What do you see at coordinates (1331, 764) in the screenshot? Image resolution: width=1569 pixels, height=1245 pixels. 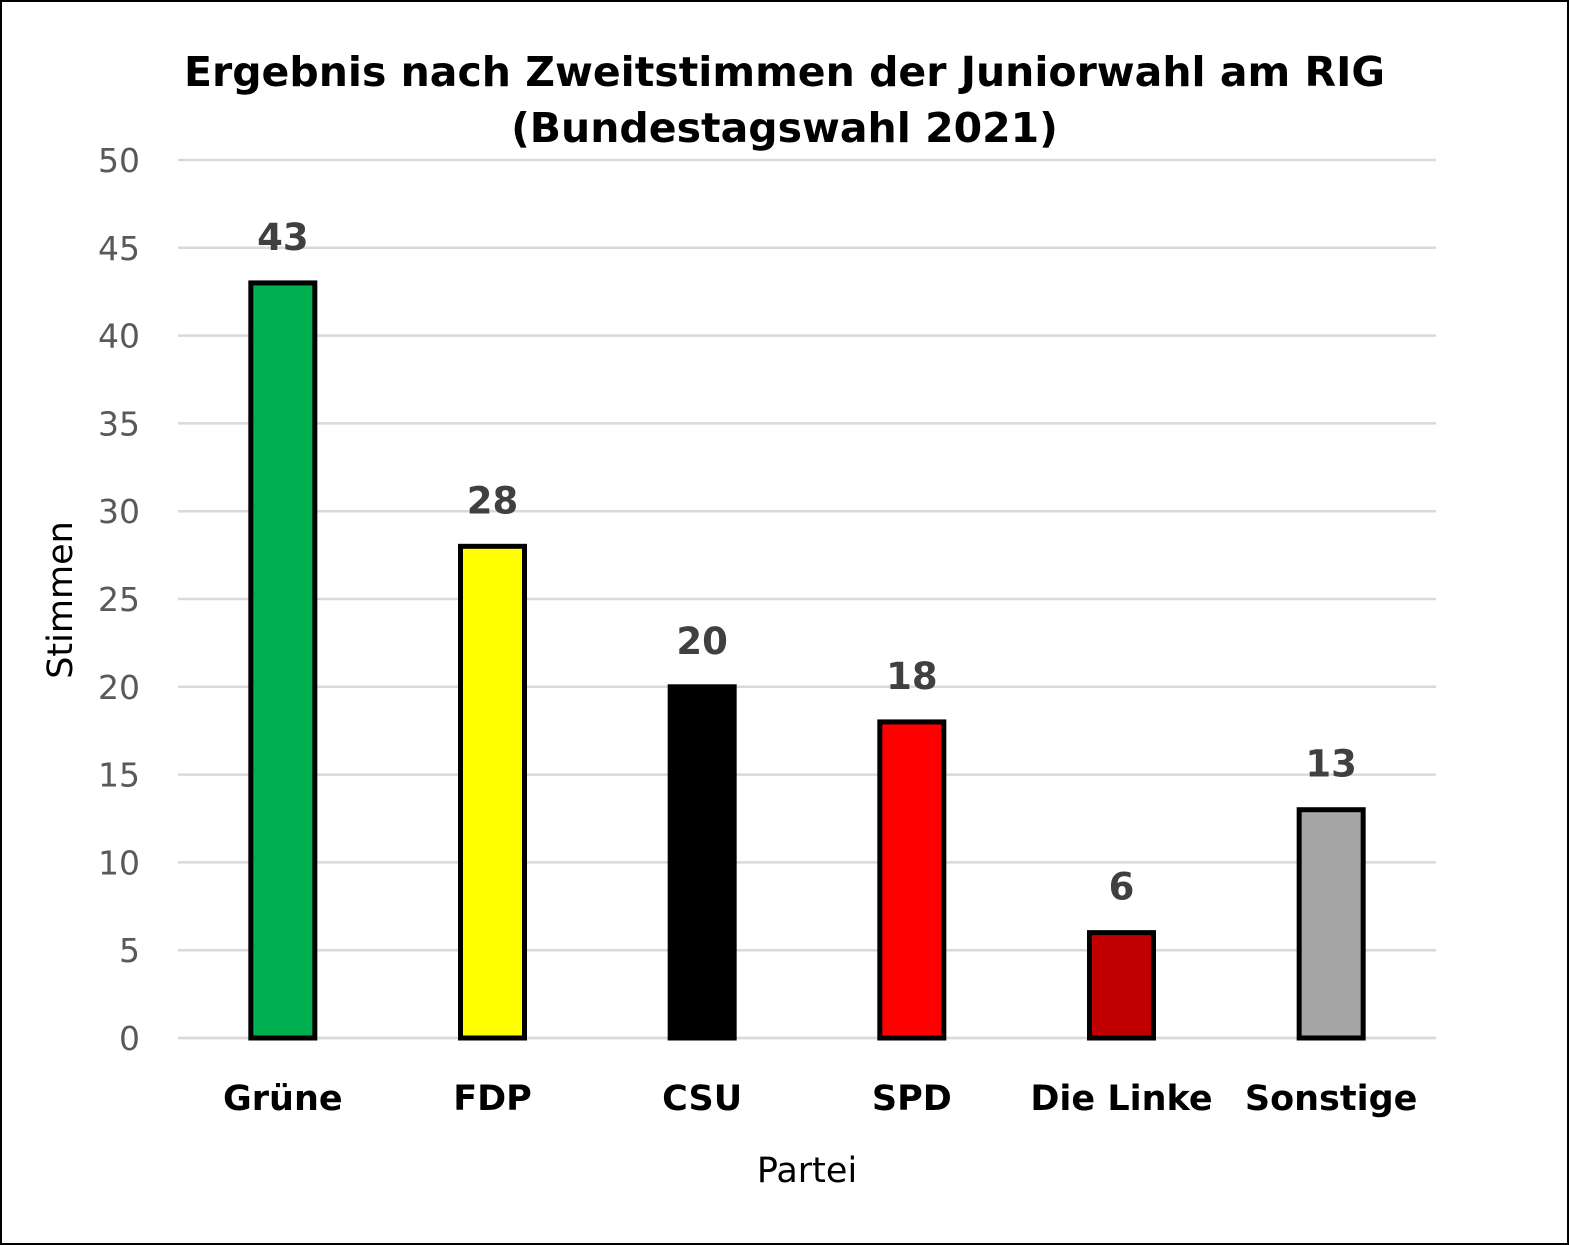 I see `data-label: 13` at bounding box center [1331, 764].